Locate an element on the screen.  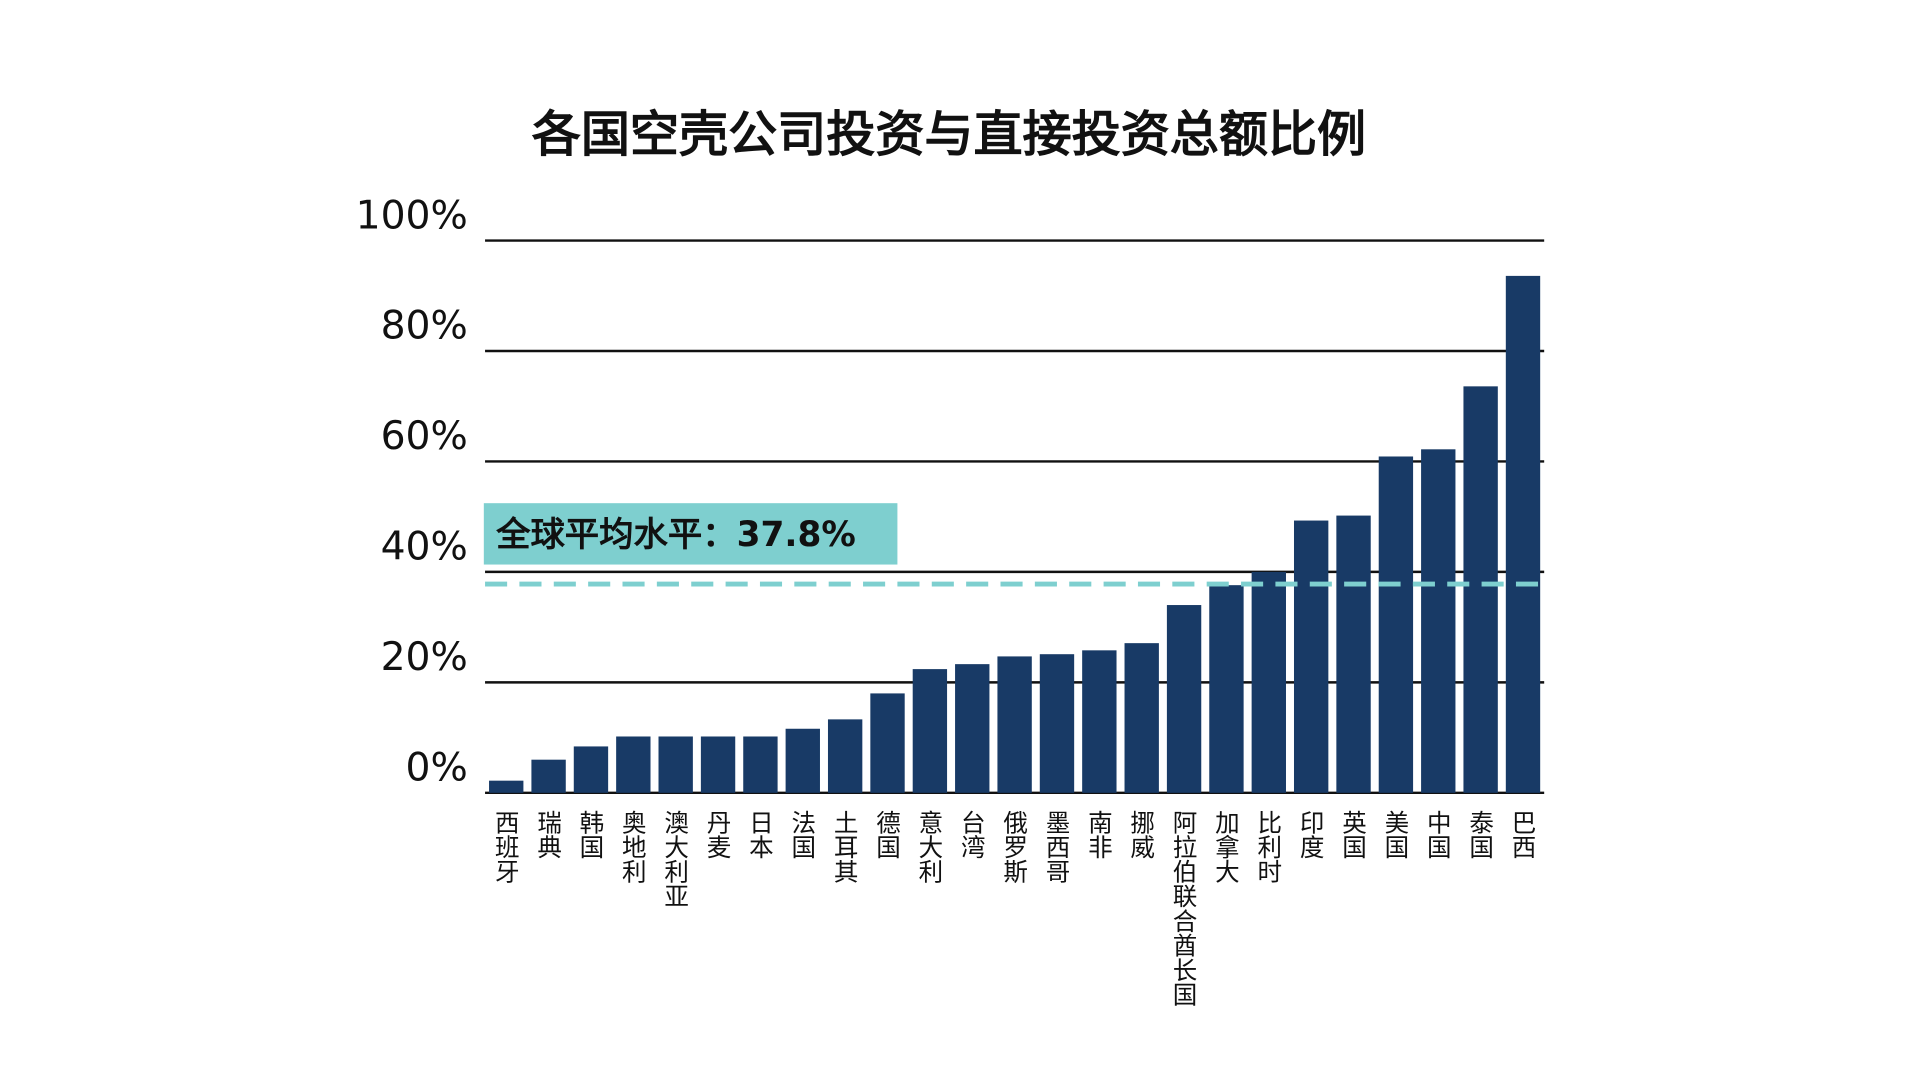
y-tick-label: 80% is located at coordinates (424, 326).